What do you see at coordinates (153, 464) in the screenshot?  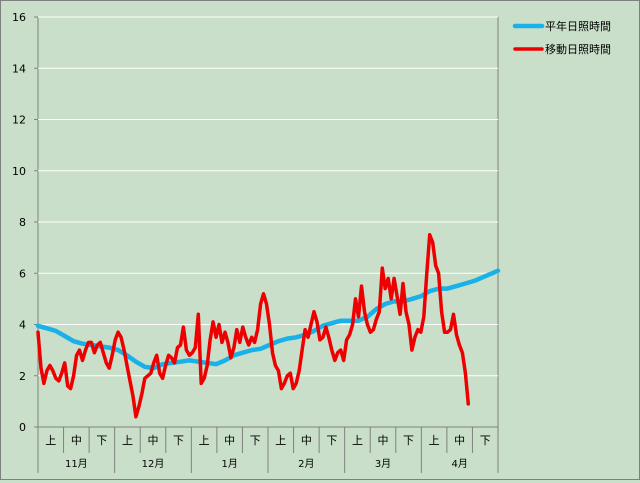 I see `x-month-label: 12月` at bounding box center [153, 464].